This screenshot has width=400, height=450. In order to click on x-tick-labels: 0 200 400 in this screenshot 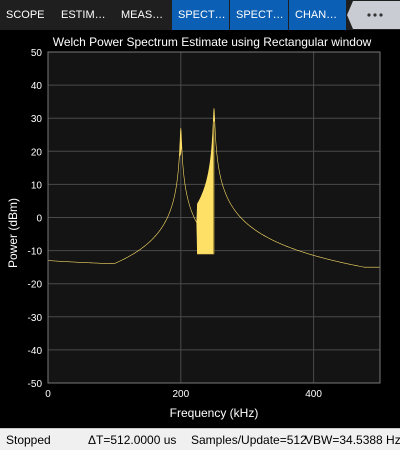, I will do `click(183, 394)`.